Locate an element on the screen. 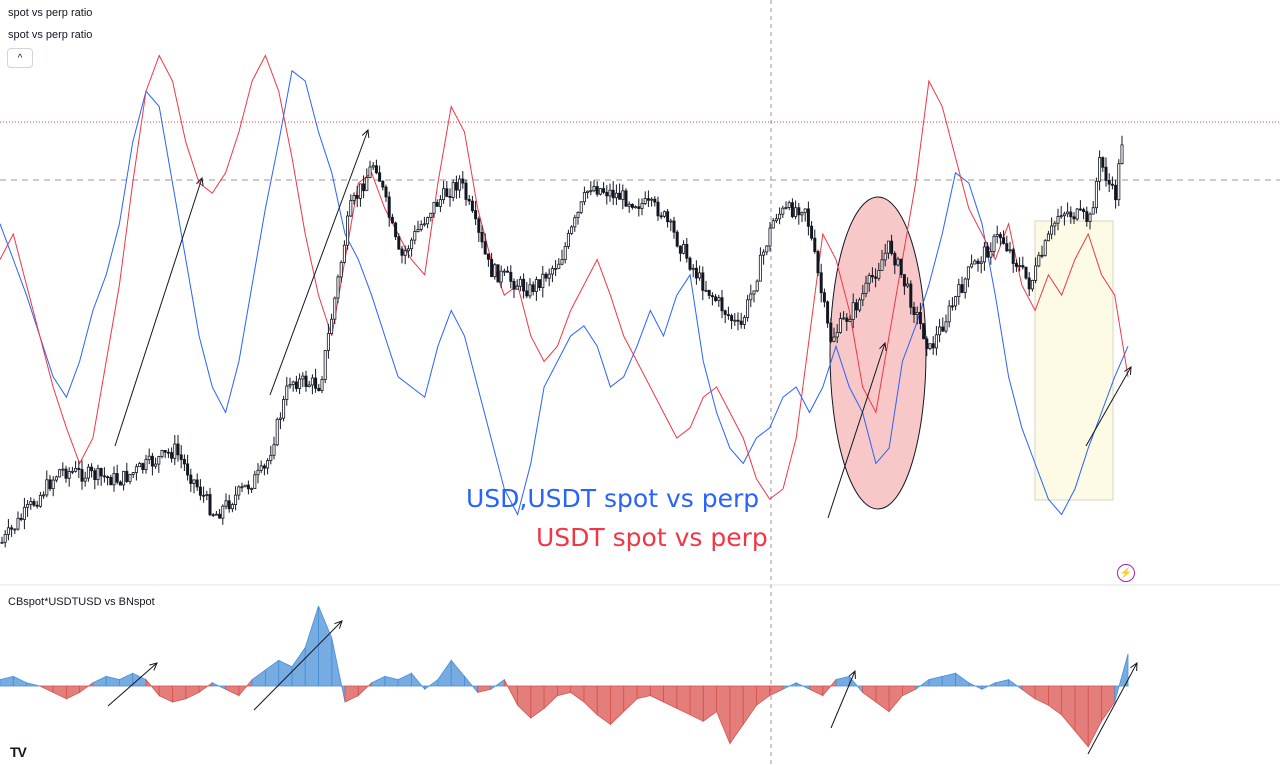 This screenshot has height=765, width=1280. highlight-ellipse is located at coordinates (878, 353).